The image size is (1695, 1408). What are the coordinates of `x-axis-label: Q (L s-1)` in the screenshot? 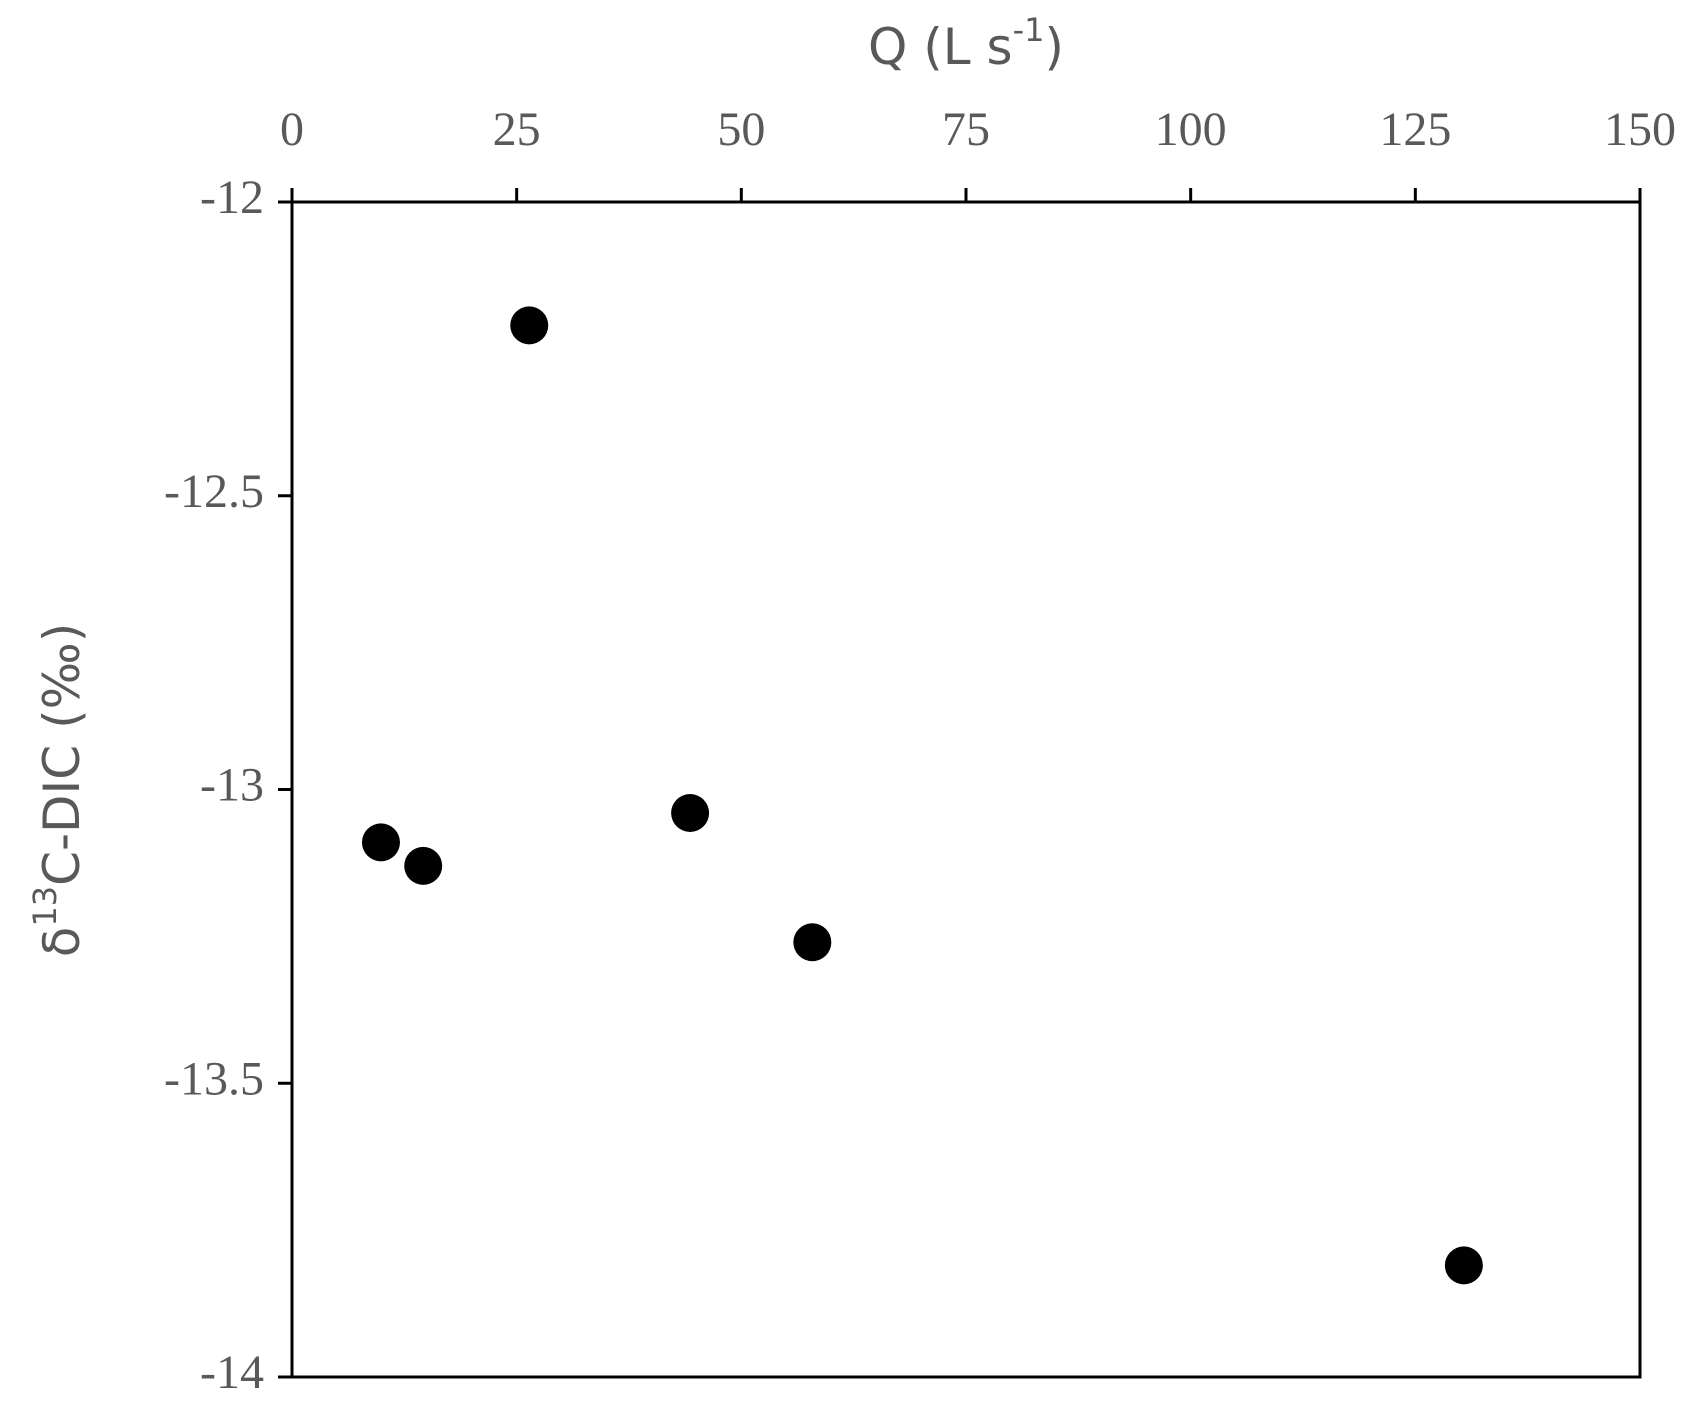 It's located at (966, 43).